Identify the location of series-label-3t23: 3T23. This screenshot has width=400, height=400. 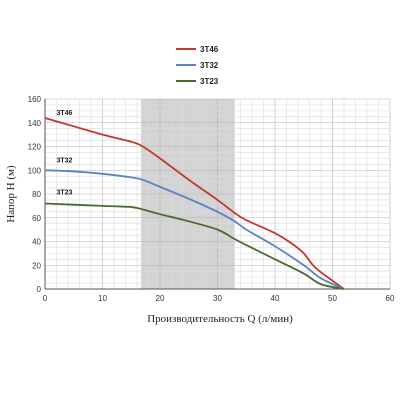
(65, 193).